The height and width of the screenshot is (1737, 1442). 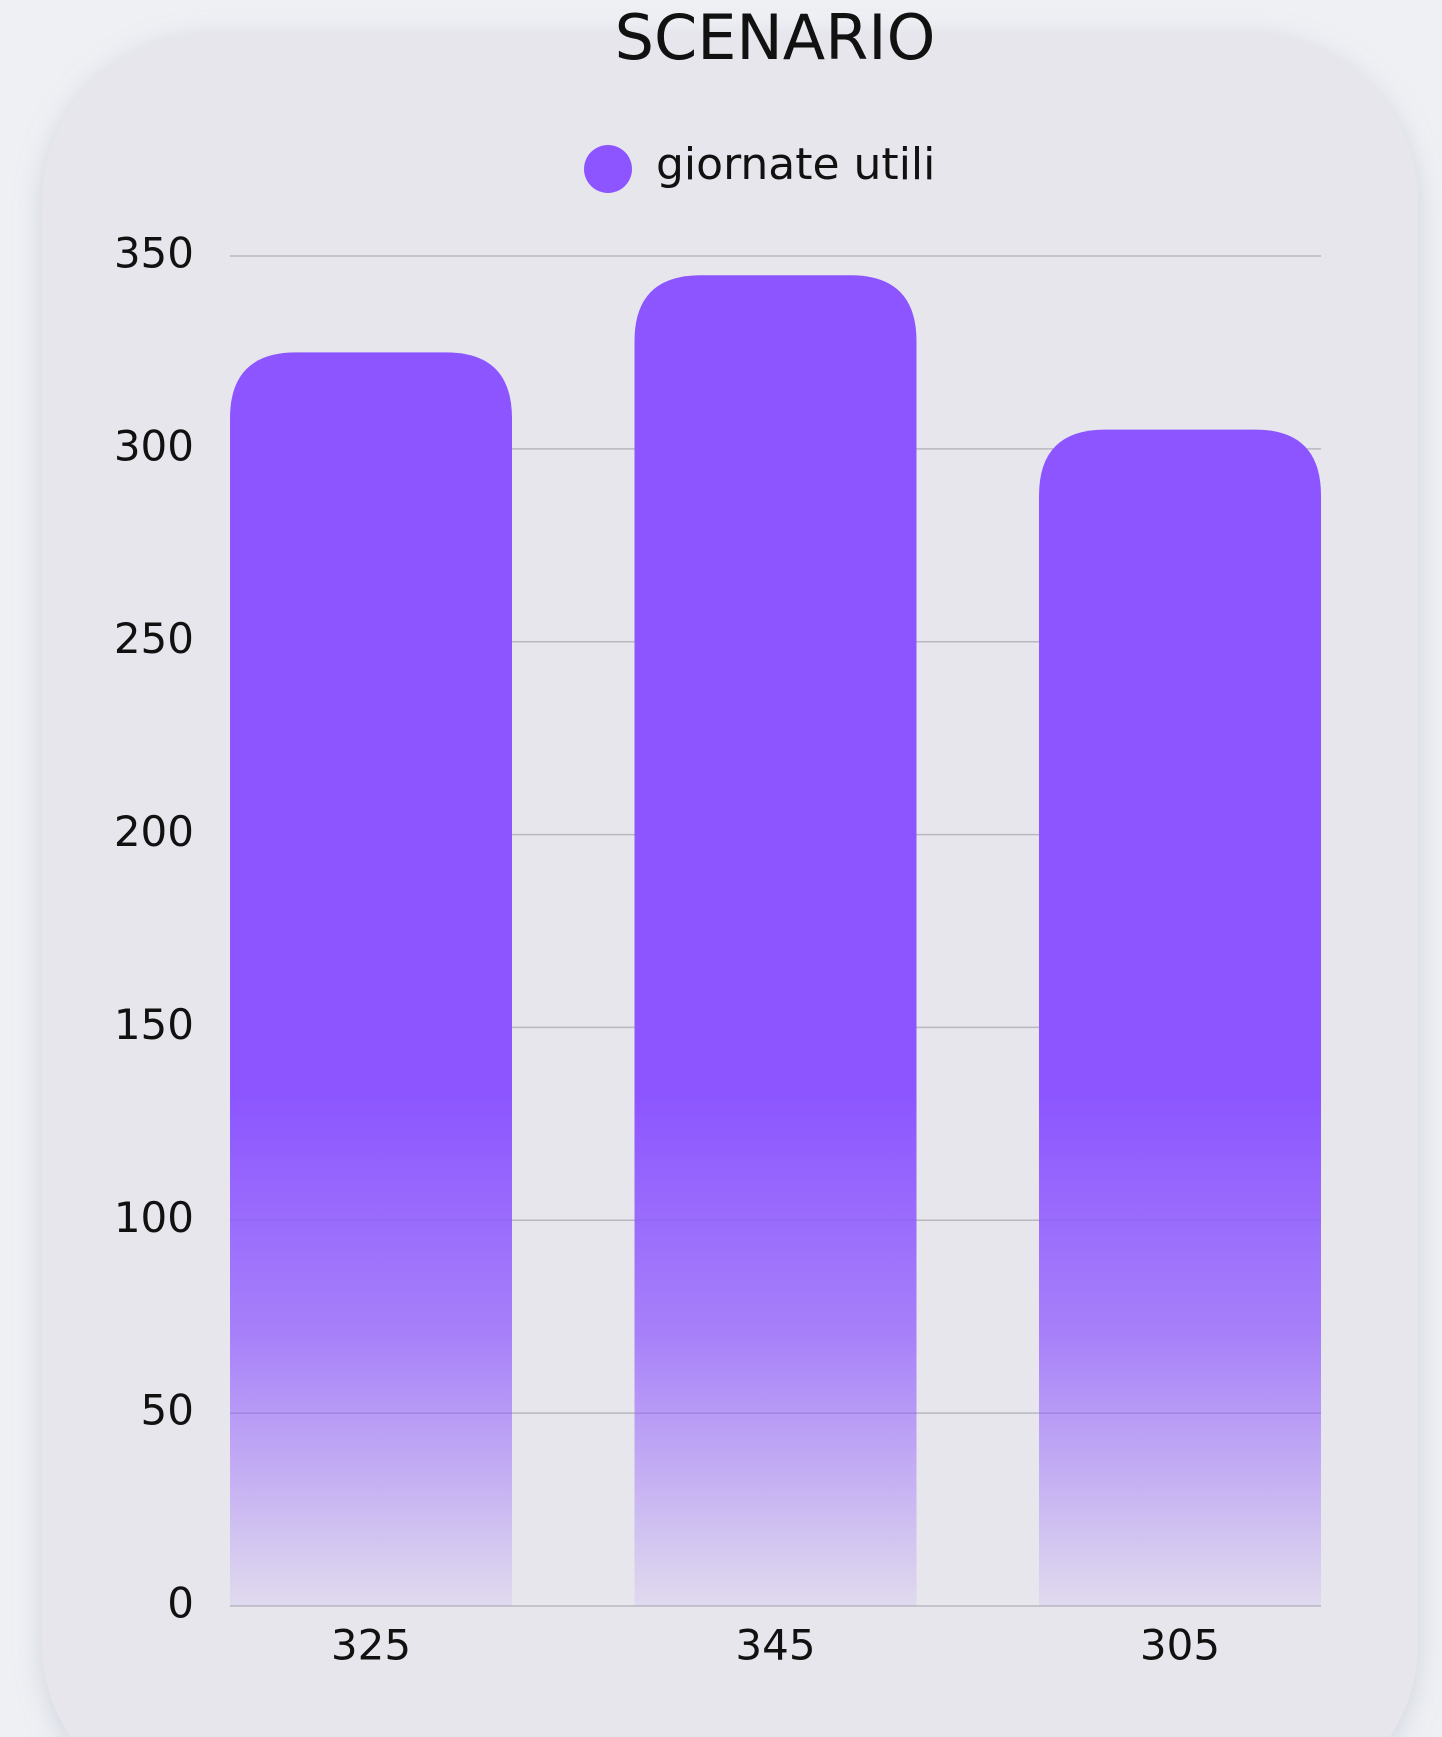 I want to click on y-tick-label: 150, so click(x=154, y=1024).